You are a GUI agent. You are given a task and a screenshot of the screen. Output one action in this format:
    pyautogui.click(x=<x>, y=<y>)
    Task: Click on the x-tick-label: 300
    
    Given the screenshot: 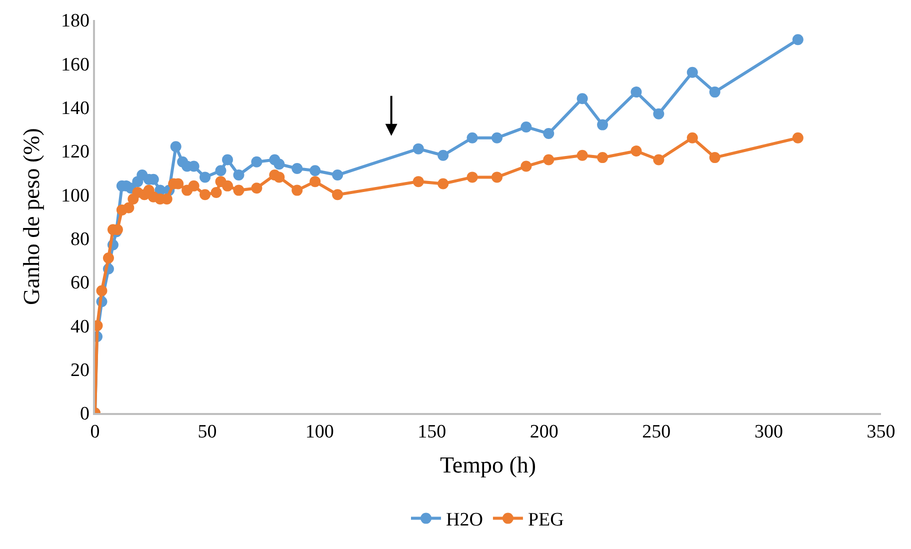 What is the action you would take?
    pyautogui.click(x=768, y=432)
    